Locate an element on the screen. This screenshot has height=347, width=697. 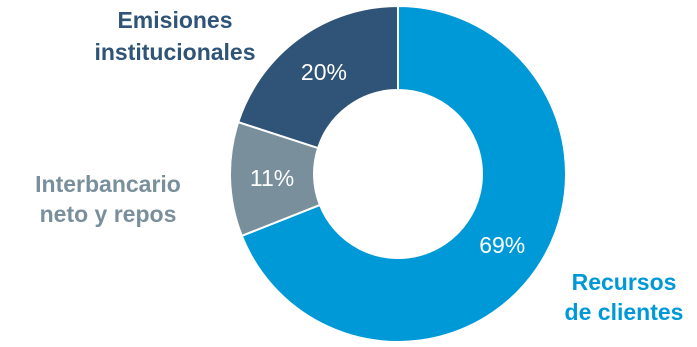
value-label-3: 20% is located at coordinates (324, 72).